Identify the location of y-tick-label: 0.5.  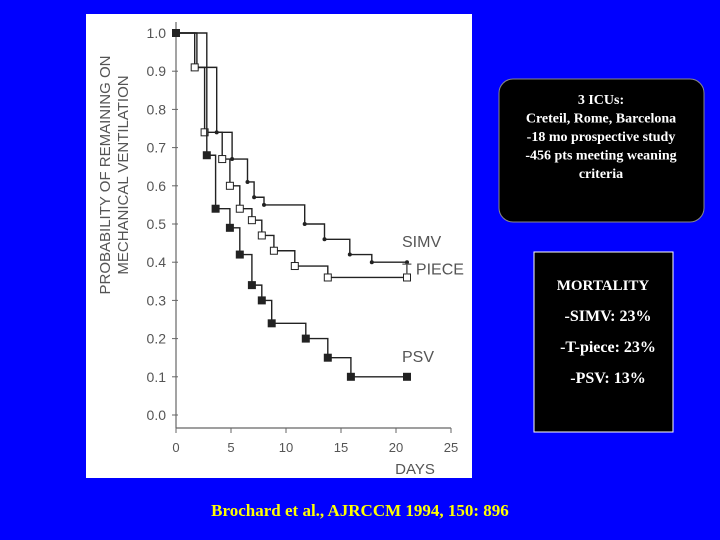
(157, 224).